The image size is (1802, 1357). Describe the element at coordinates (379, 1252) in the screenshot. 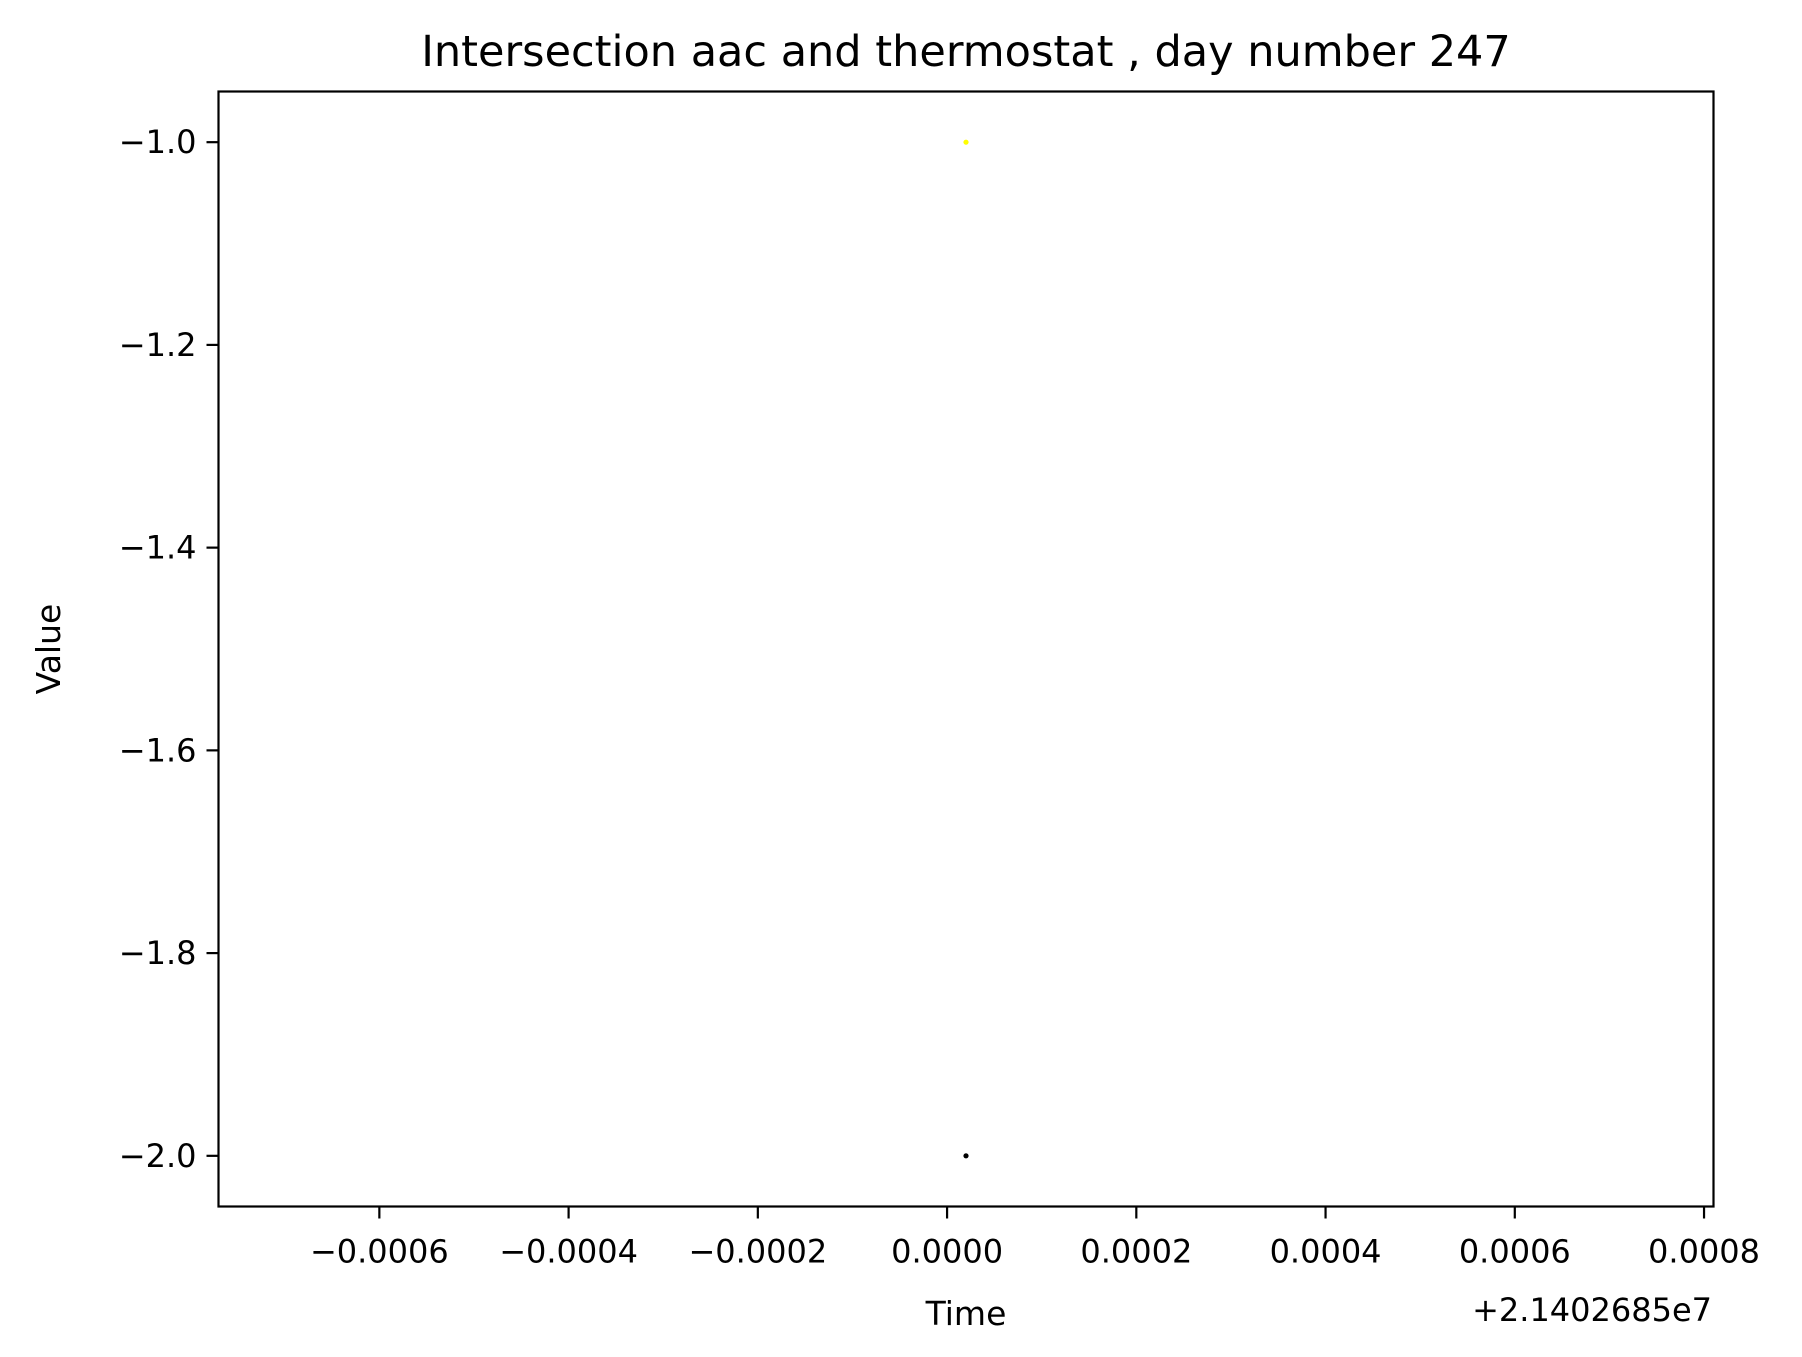

I see `x-tick-label: −0.0006` at that location.